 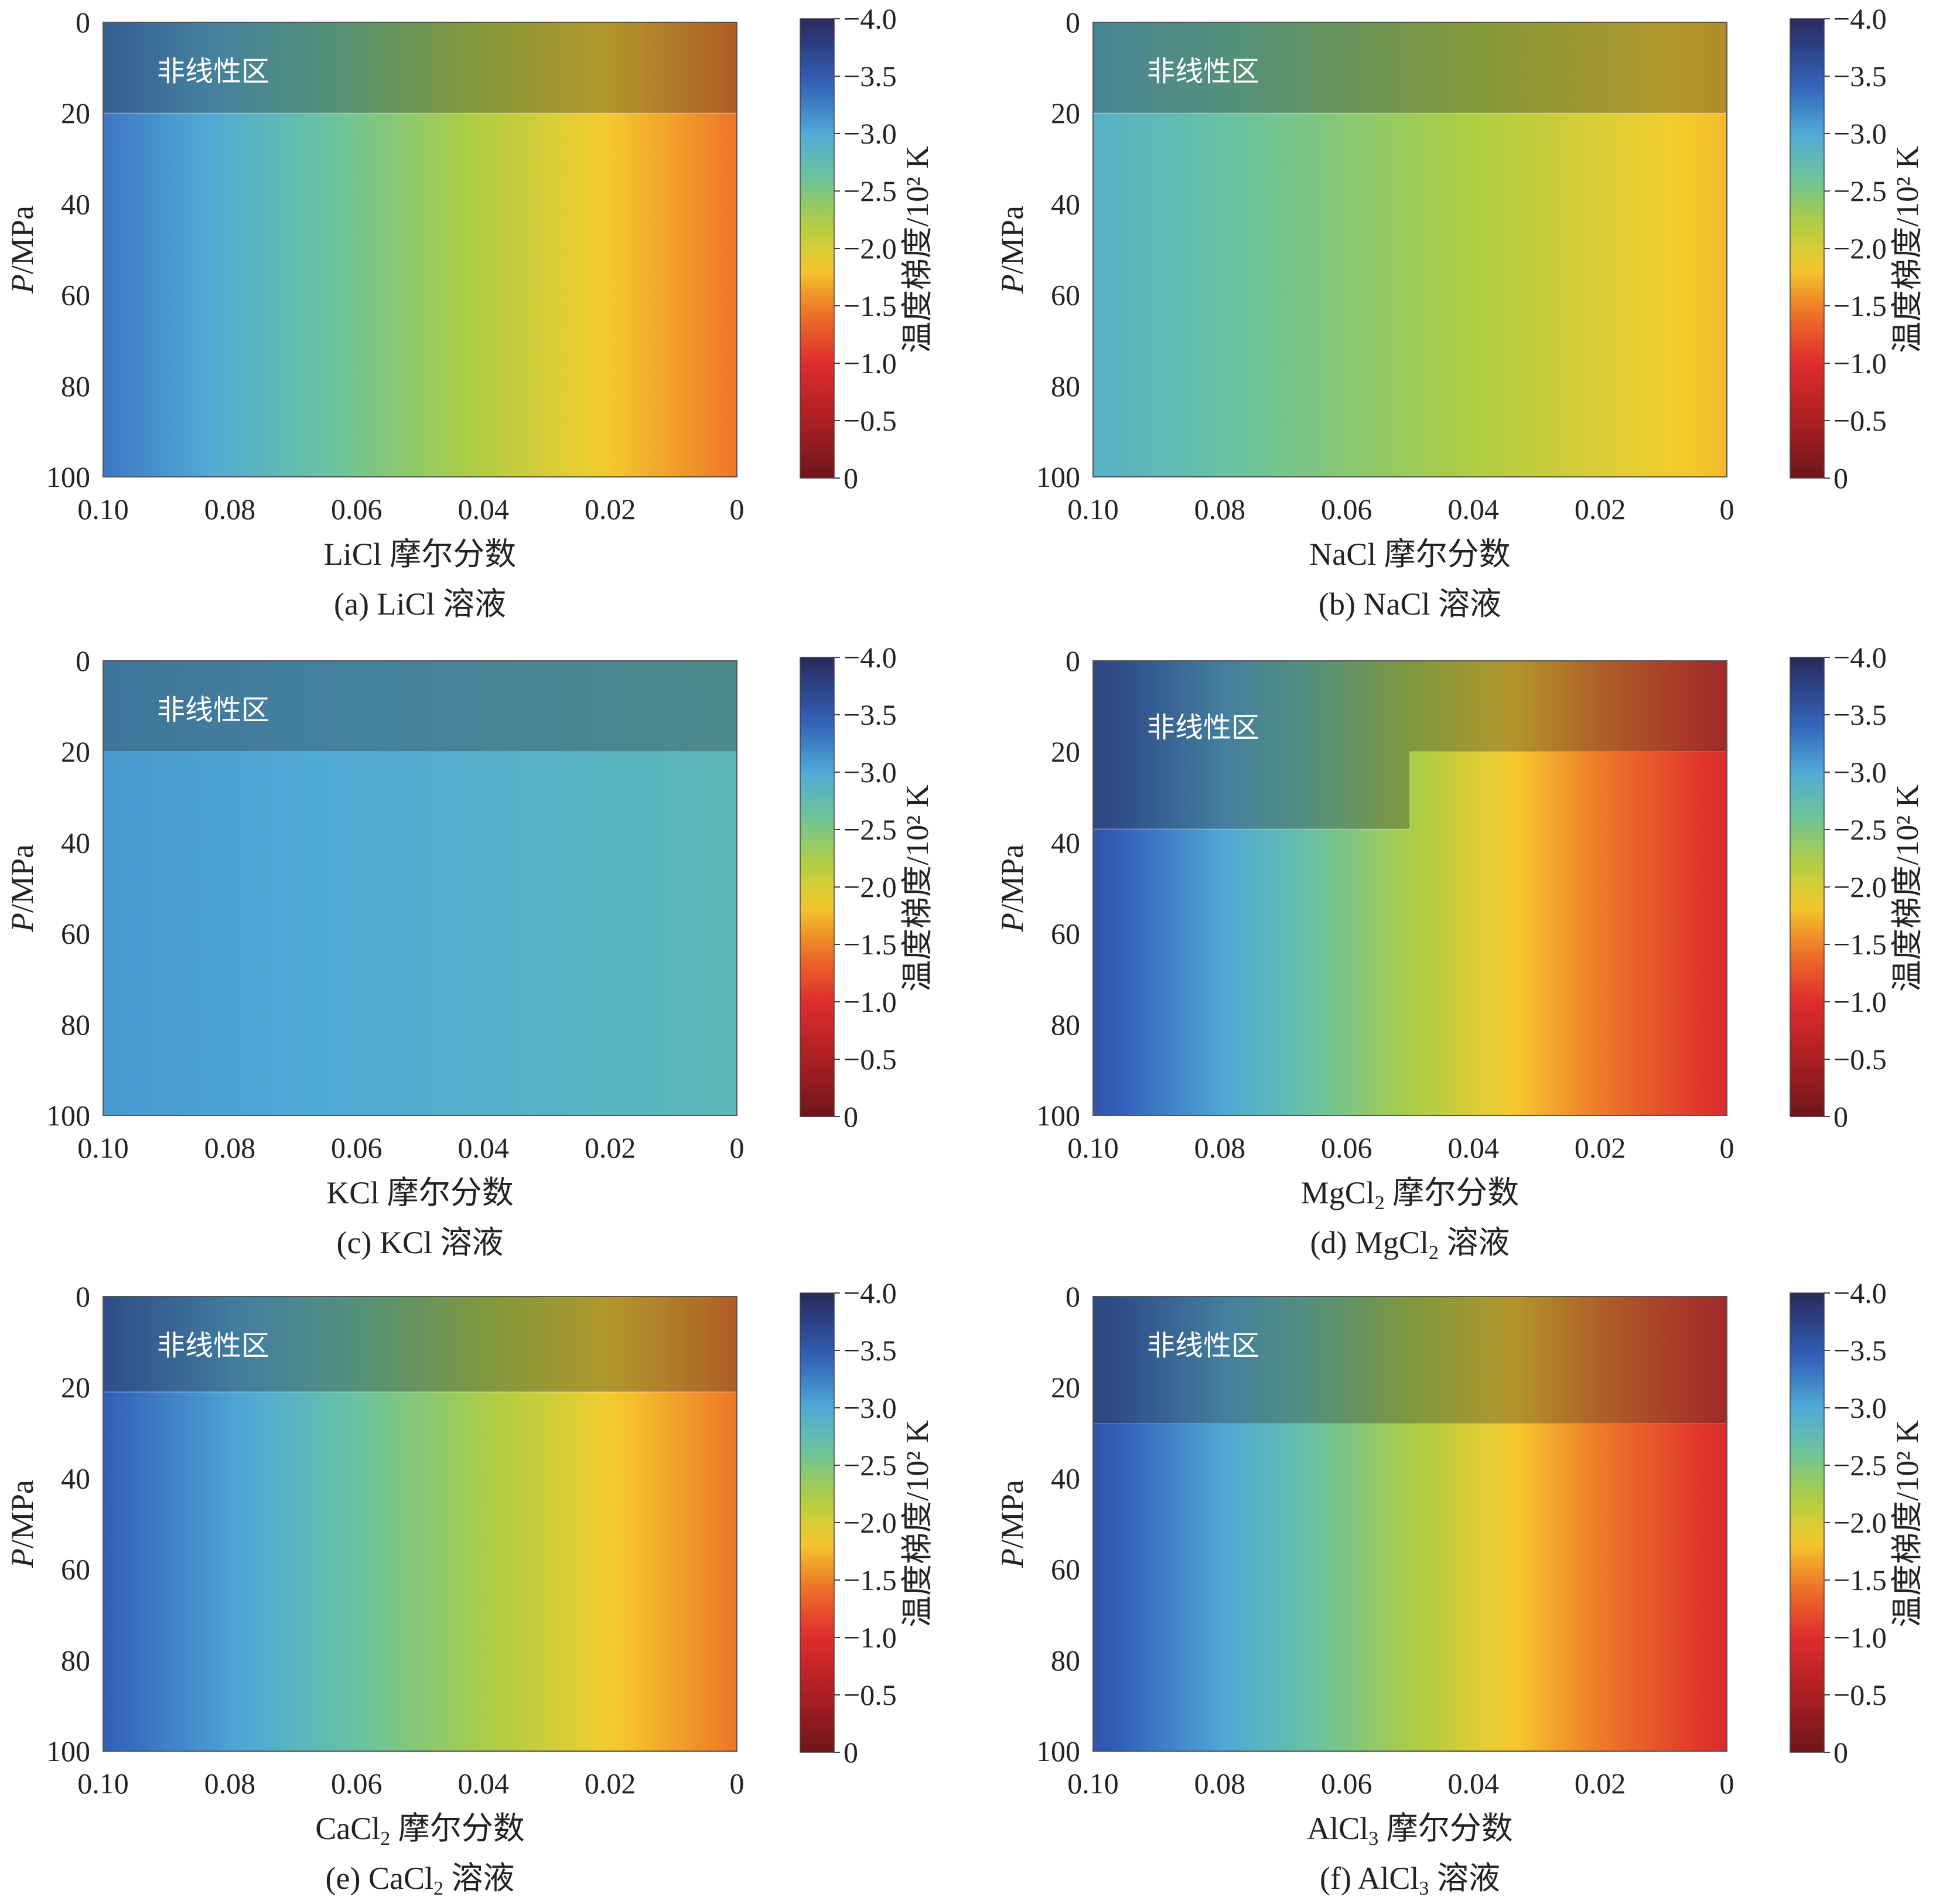 What do you see at coordinates (420, 604) in the screenshot?
I see `panel-caption: (a) LiCl 溶液` at bounding box center [420, 604].